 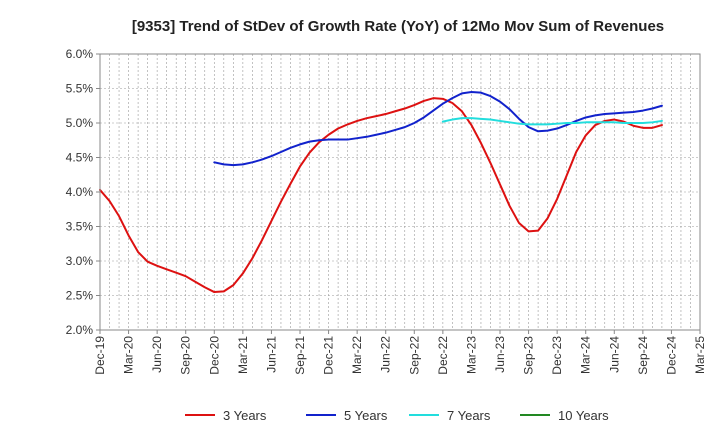 I want to click on x-tick-label: Dec-19, so click(x=100, y=355).